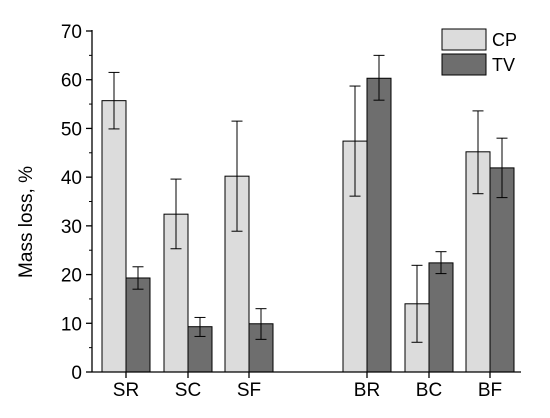 This screenshot has height=418, width=550. I want to click on x-tick-label: BF, so click(490, 390).